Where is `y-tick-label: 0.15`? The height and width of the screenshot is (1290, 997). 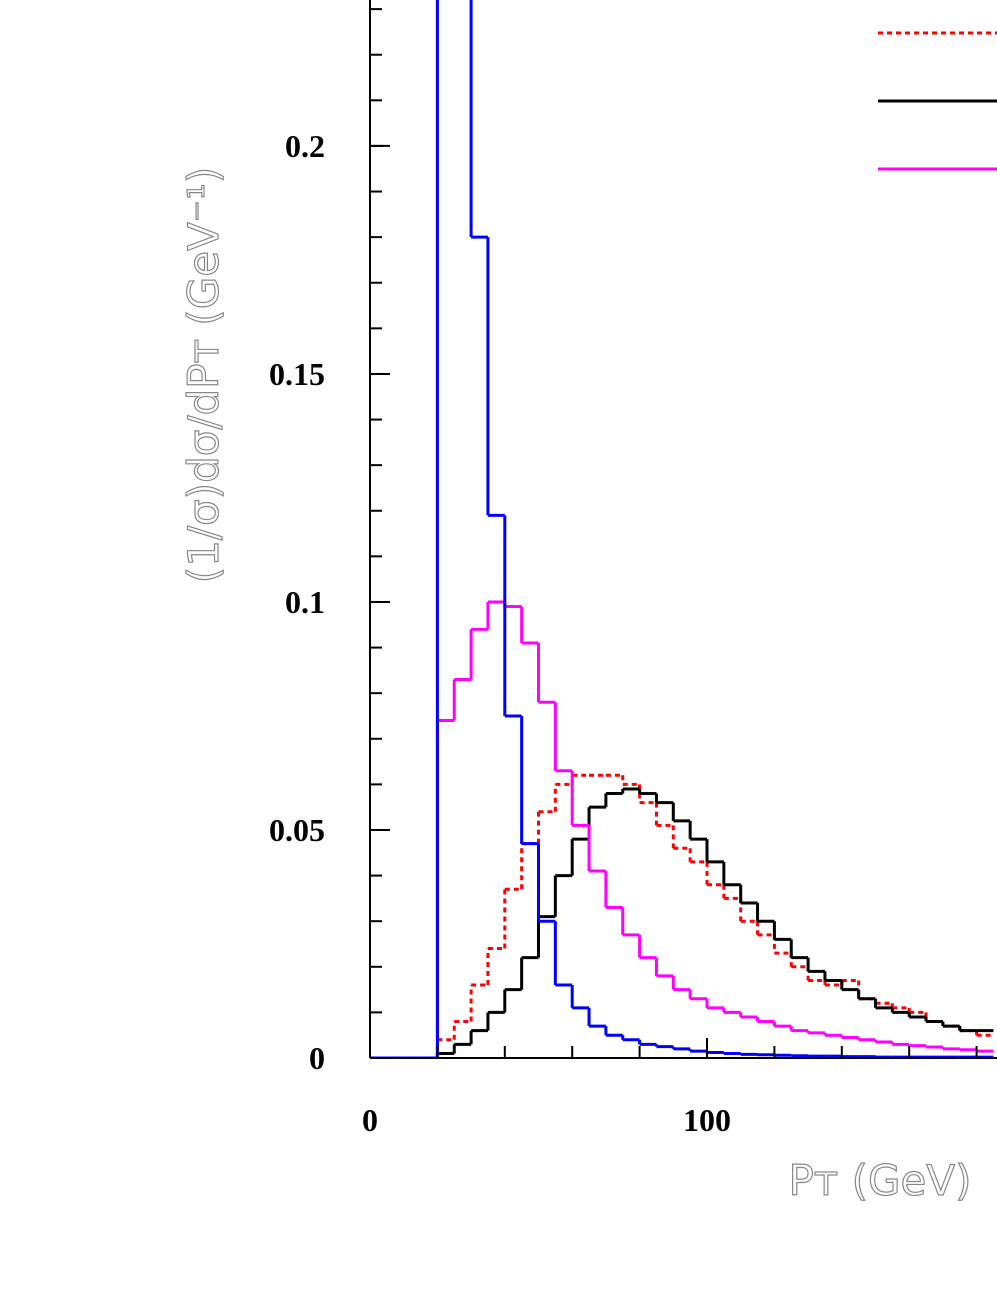 y-tick-label: 0.15 is located at coordinates (297, 374).